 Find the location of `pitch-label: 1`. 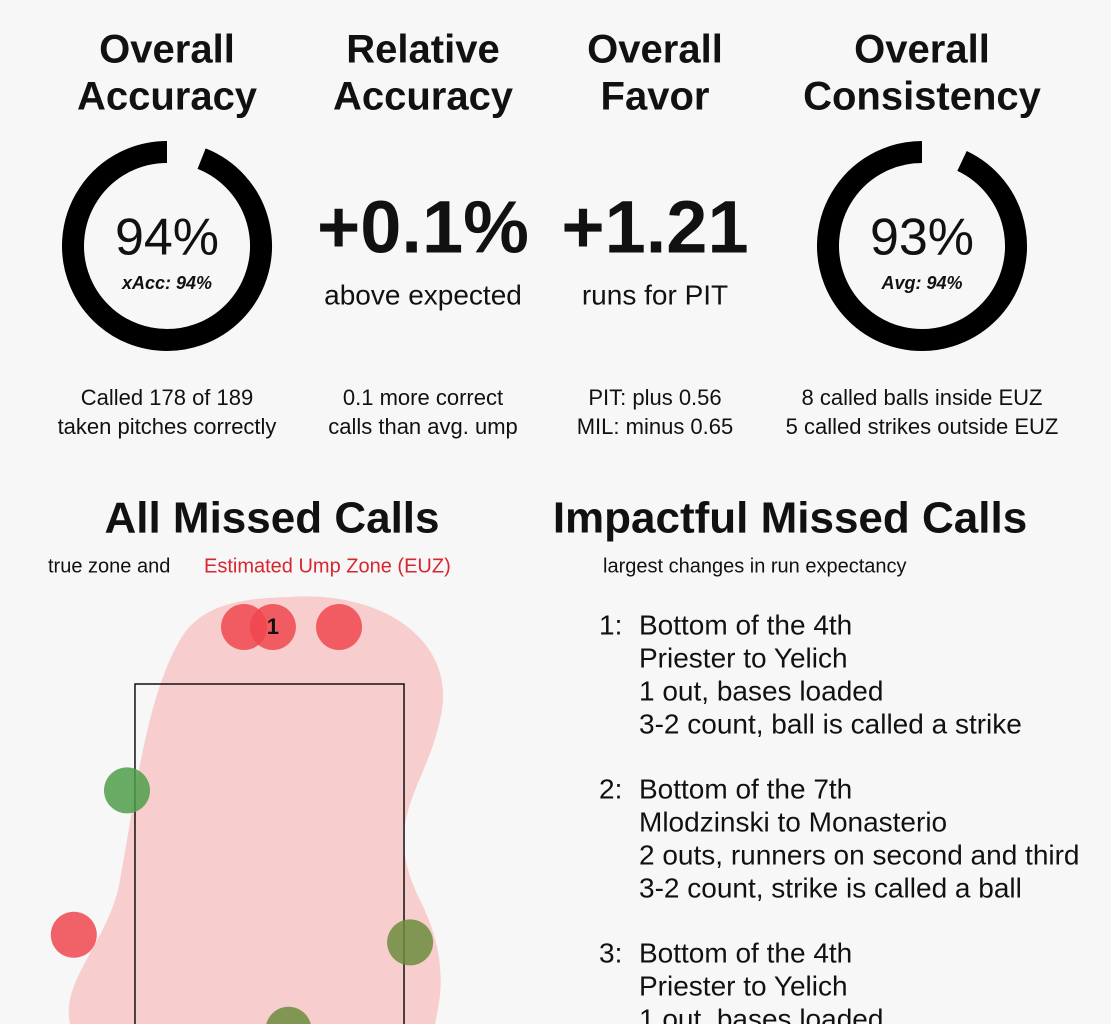

pitch-label: 1 is located at coordinates (273, 626).